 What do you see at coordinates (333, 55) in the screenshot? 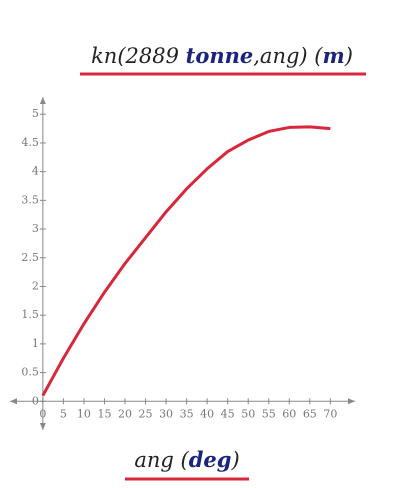
I see `label-part: m` at bounding box center [333, 55].